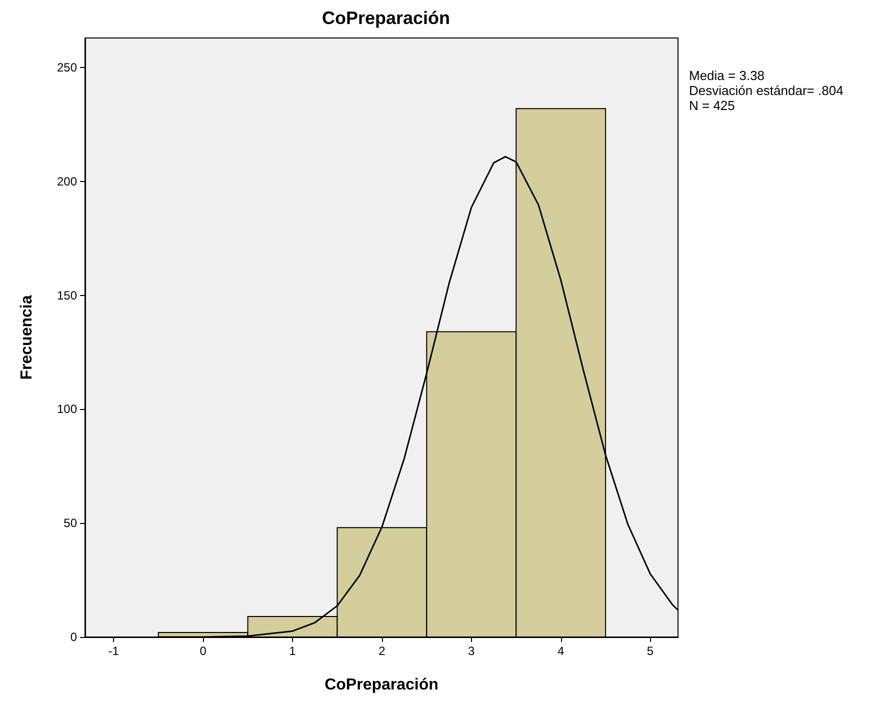  Describe the element at coordinates (27, 337) in the screenshot. I see `y-axis-title: Frecuencia` at that location.